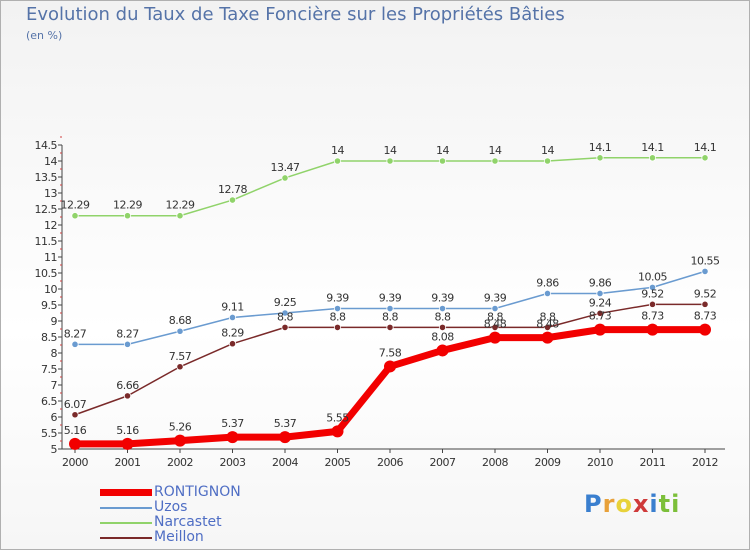 This screenshot has height=550, width=750. I want to click on y-tick-label: 10, so click(50, 289).